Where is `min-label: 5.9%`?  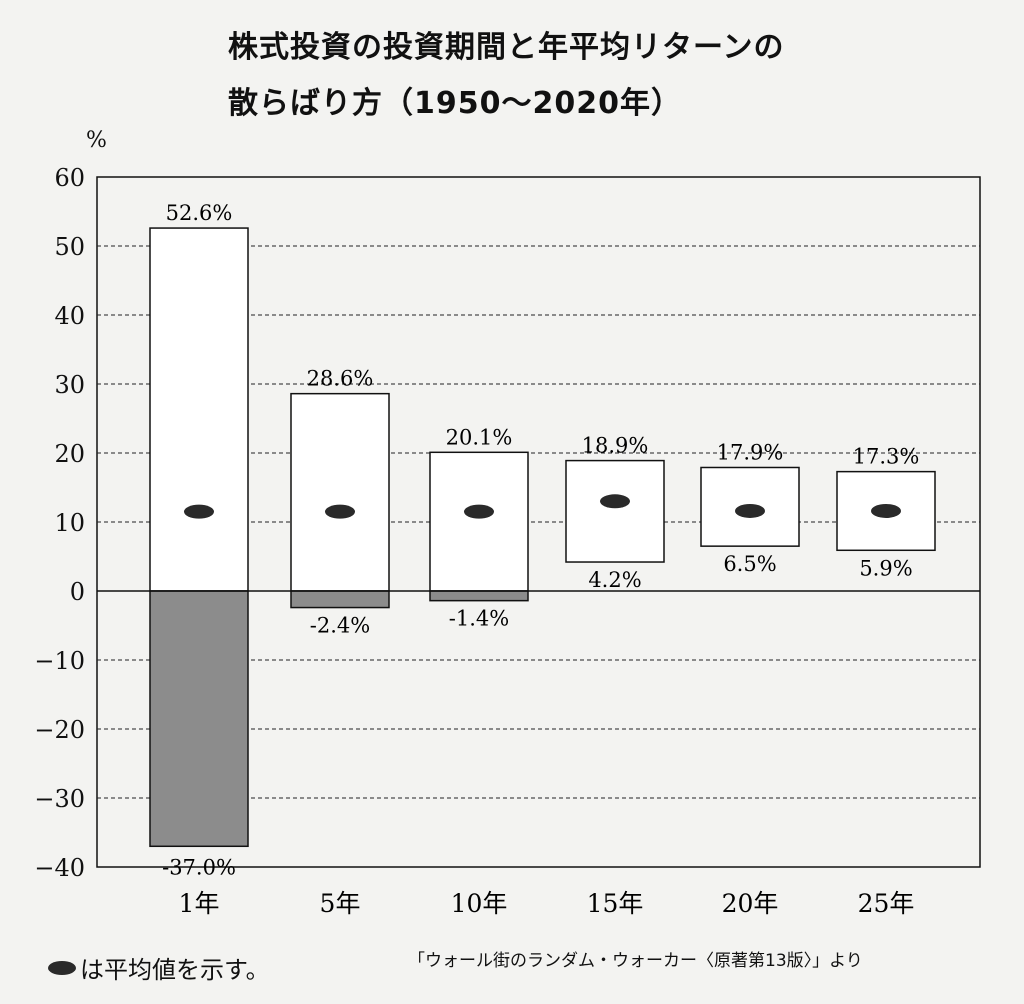
min-label: 5.9% is located at coordinates (885, 568).